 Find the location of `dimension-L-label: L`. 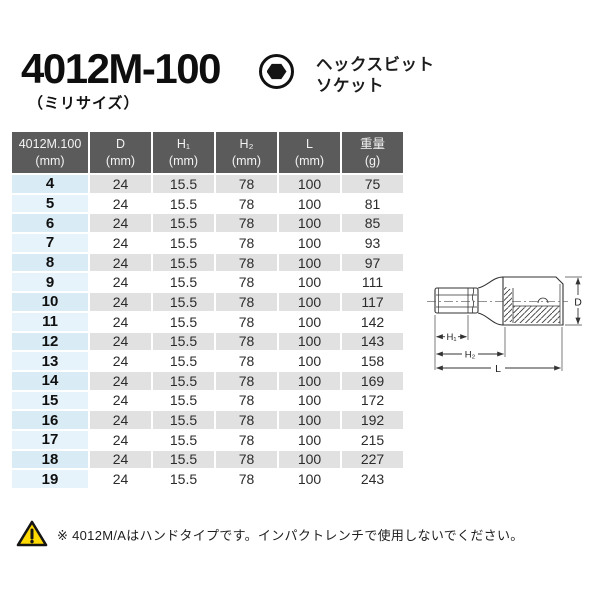

dimension-L-label: L is located at coordinates (498, 369).